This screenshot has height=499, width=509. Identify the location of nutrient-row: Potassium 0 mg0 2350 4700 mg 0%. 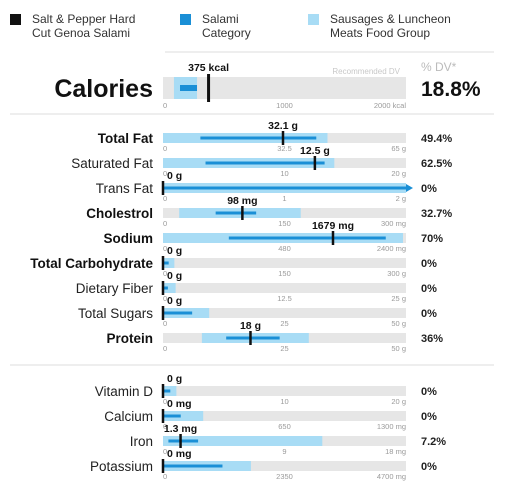
(263, 464).